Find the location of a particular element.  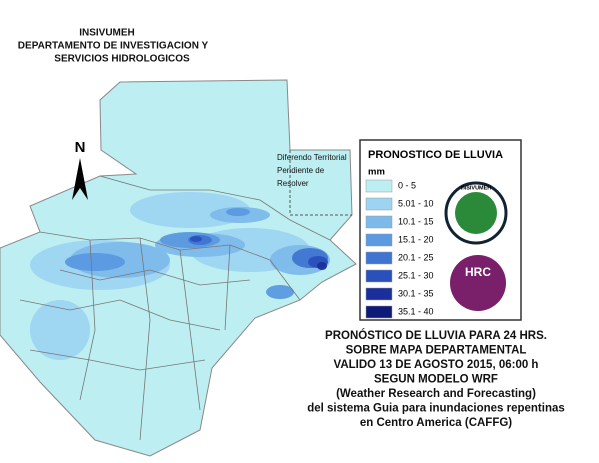

logo-insivumeh-core is located at coordinates (476, 213).